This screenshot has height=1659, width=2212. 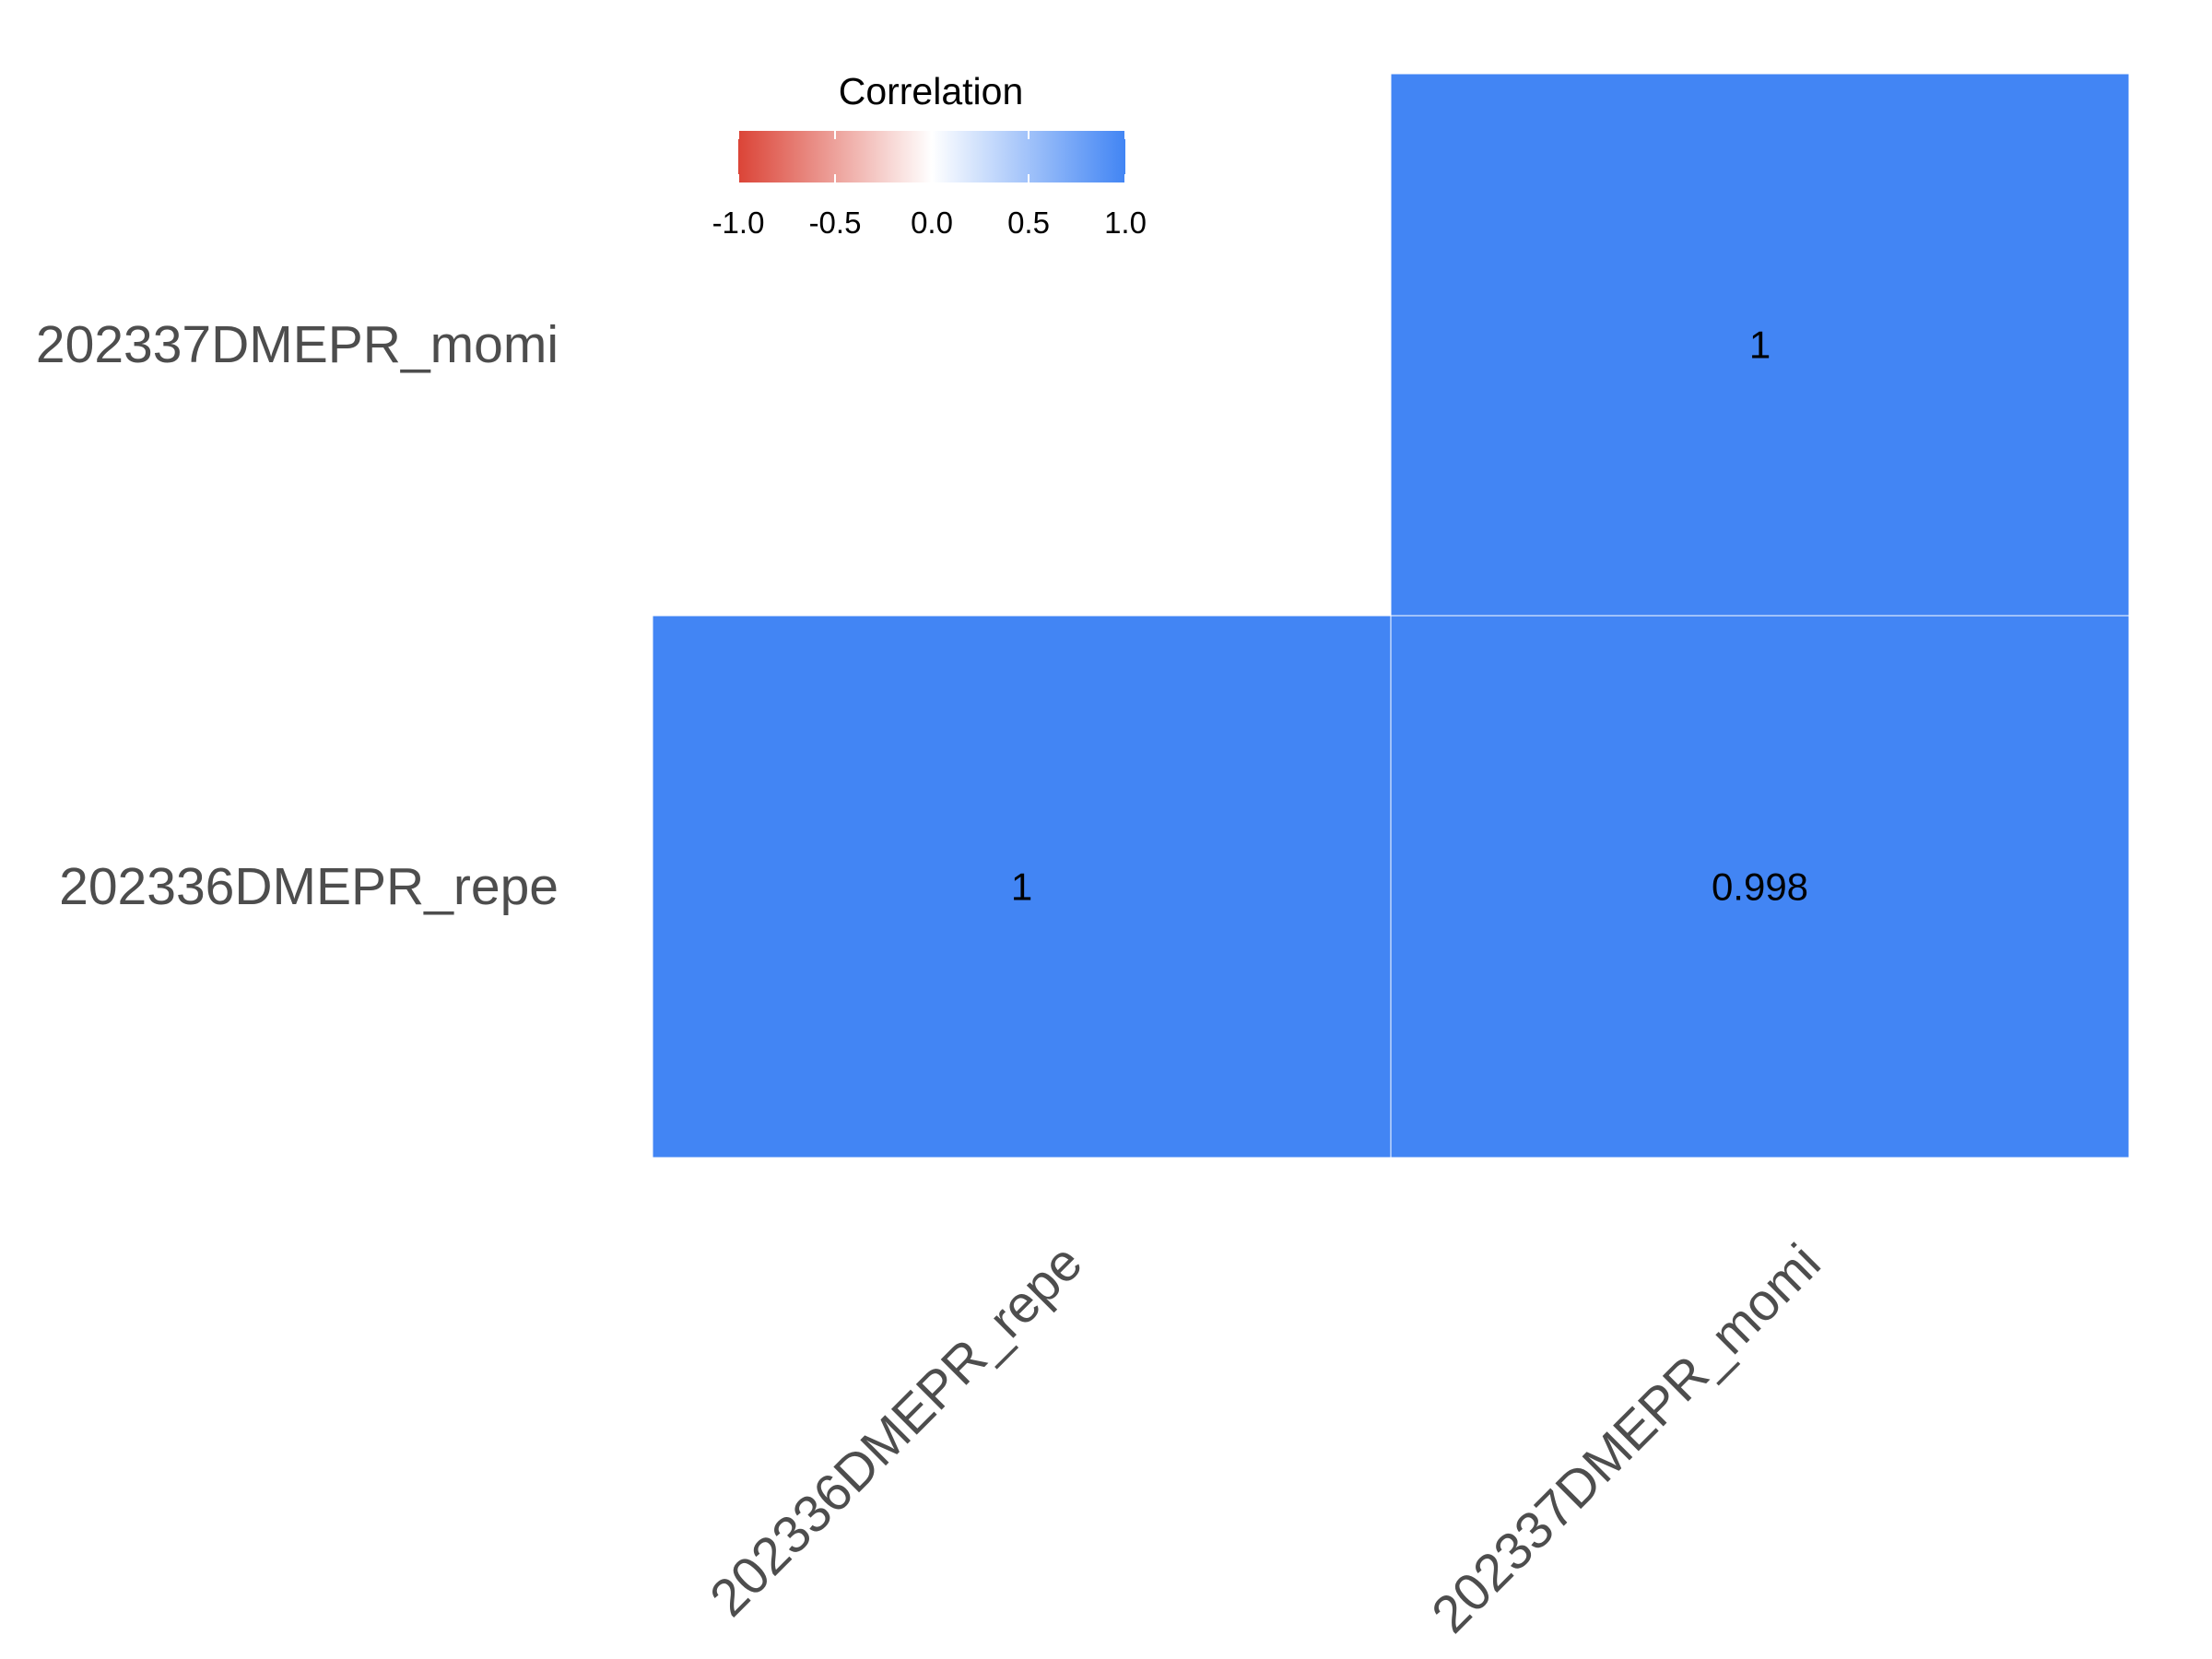 What do you see at coordinates (929, 185) in the screenshot?
I see `legend-ticks: -1.0 -0.5 0.0 0.5 1.0` at bounding box center [929, 185].